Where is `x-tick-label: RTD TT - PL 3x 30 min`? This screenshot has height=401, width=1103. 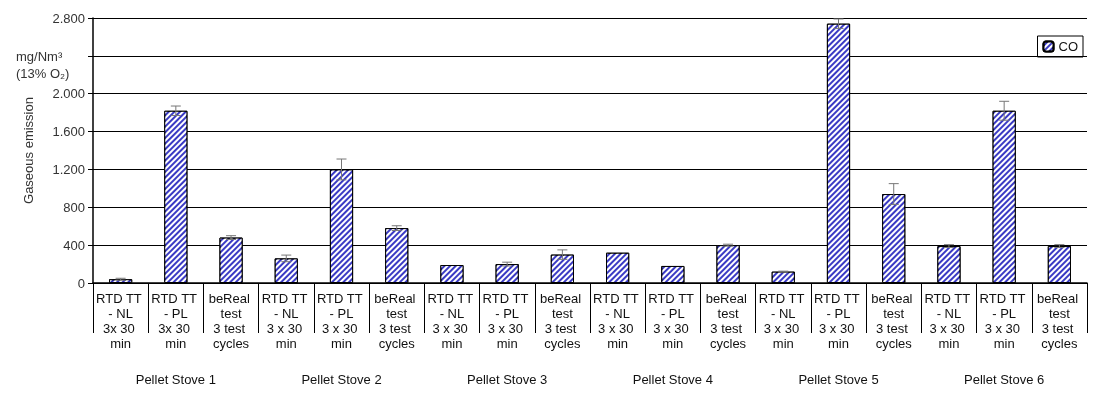 x-tick-label: RTD TT - PL 3x 30 min is located at coordinates (176, 321).